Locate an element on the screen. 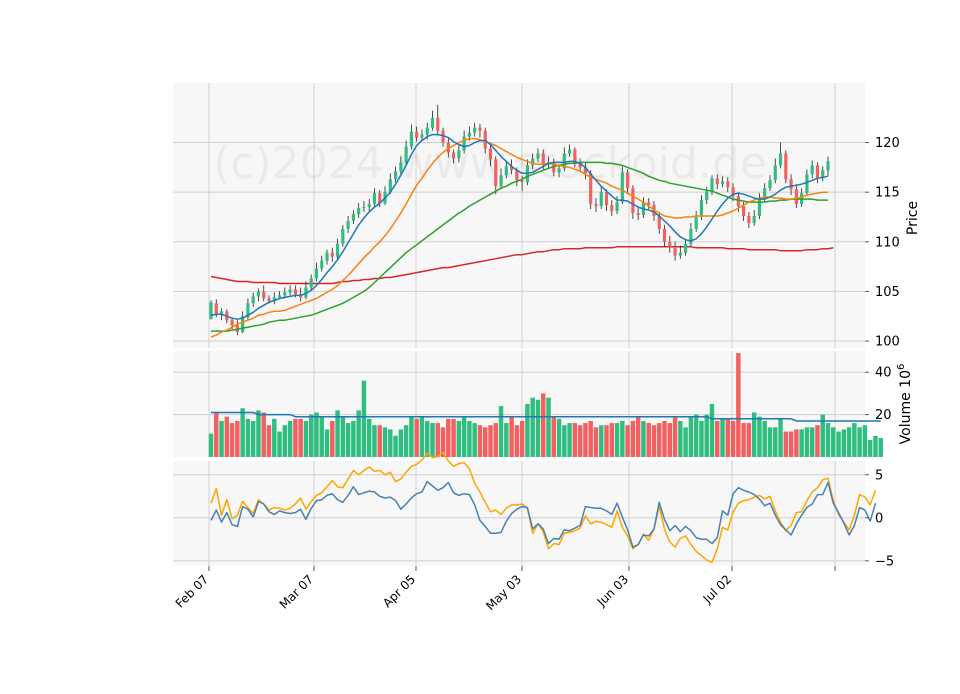 The height and width of the screenshot is (694, 960). price-tick-label: 105 is located at coordinates (887, 292).